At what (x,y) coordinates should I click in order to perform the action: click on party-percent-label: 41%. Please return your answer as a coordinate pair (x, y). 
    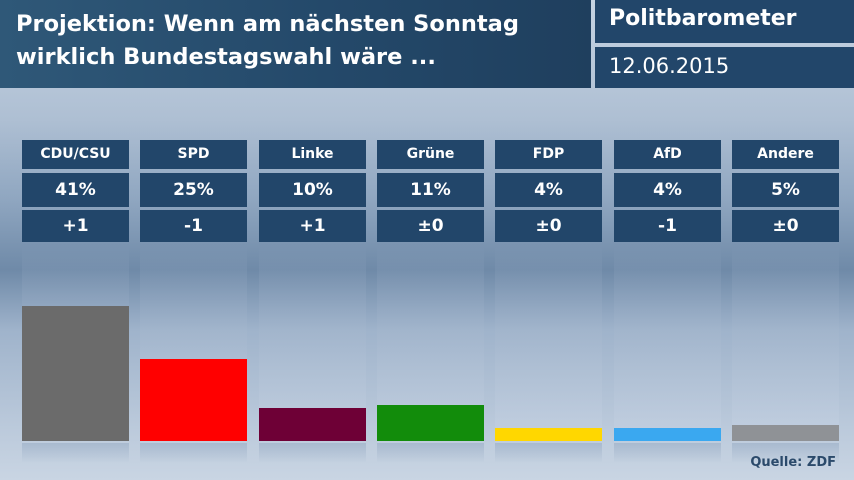
    Looking at the image, I should click on (75, 190).